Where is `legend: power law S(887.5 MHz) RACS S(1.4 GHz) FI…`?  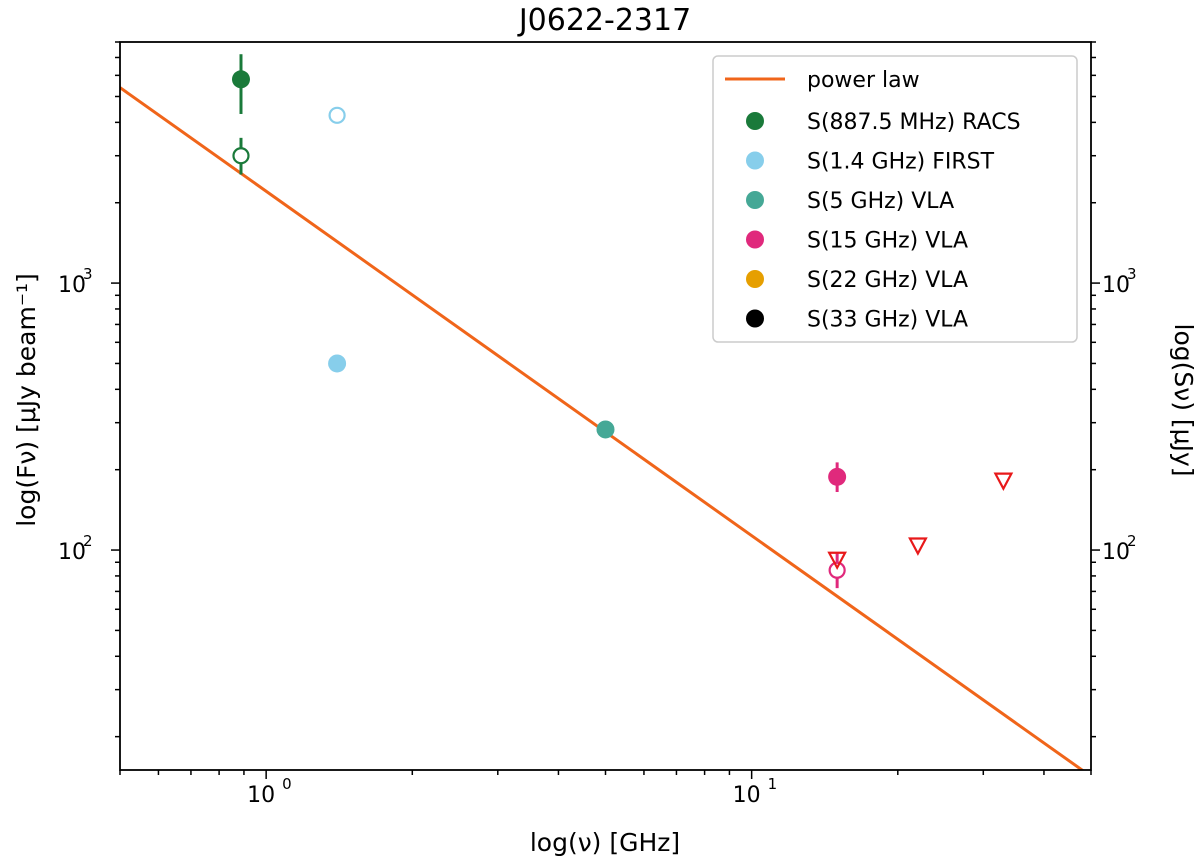
legend: power law S(887.5 MHz) RACS S(1.4 GHz) FI… is located at coordinates (895, 199).